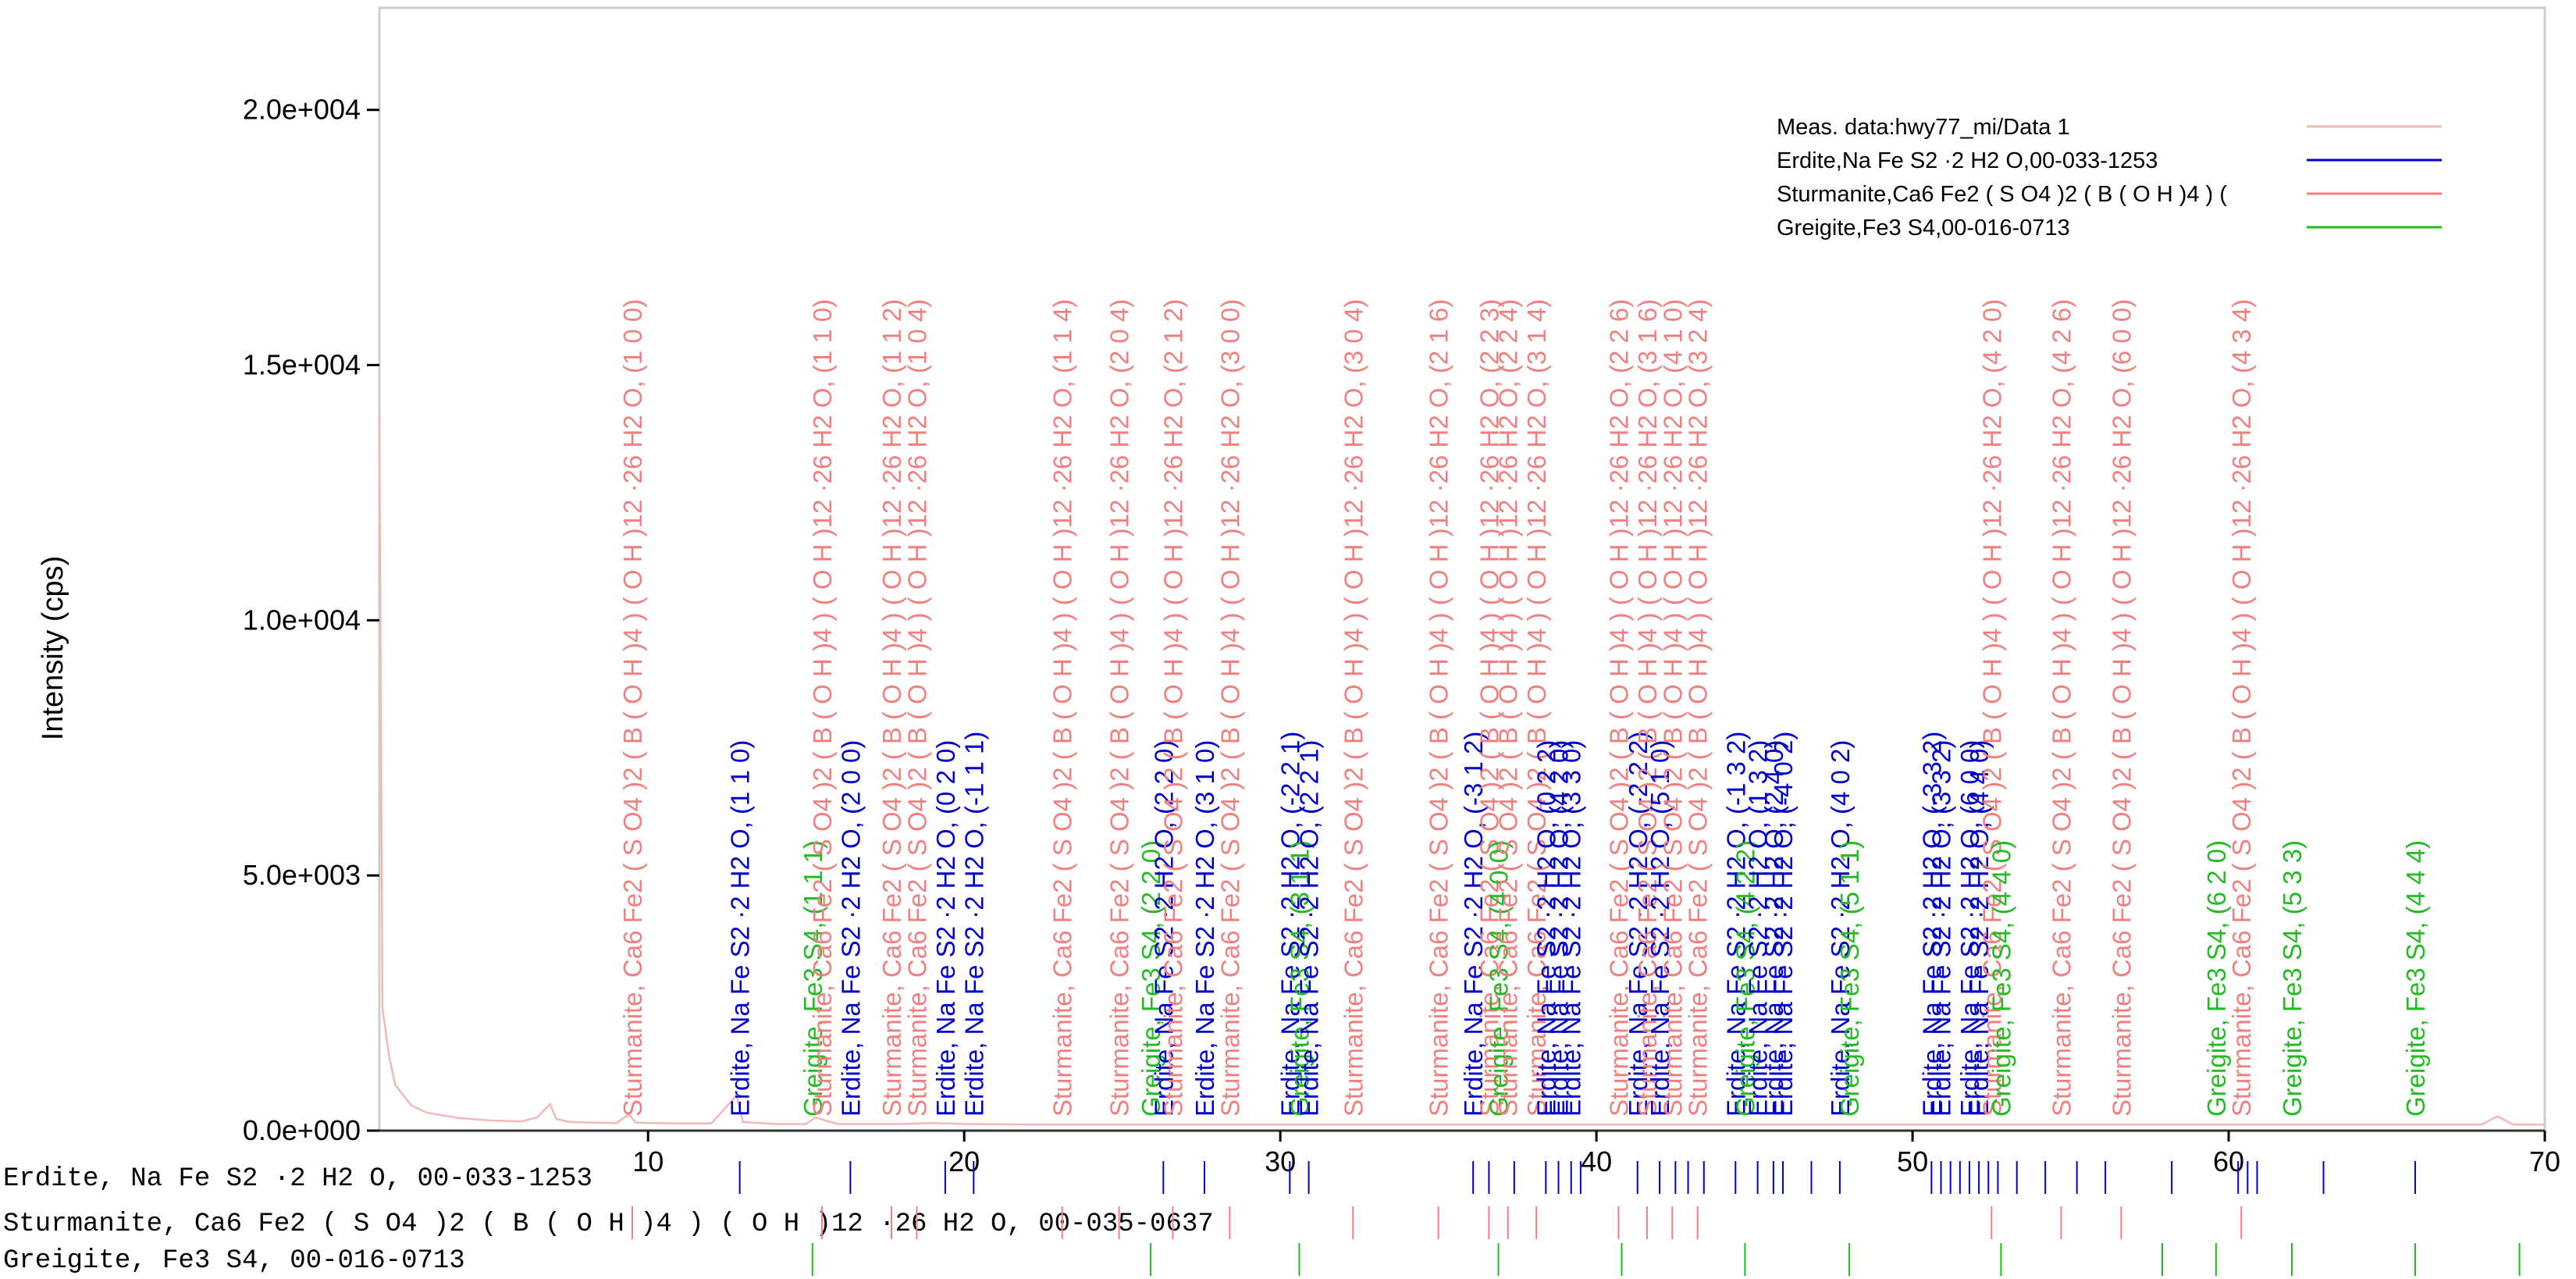  I want to click on peak-label-erdite: Erdite, Na Fe S2 ·2 H2 O, (3 1 0), so click(1204, 928).